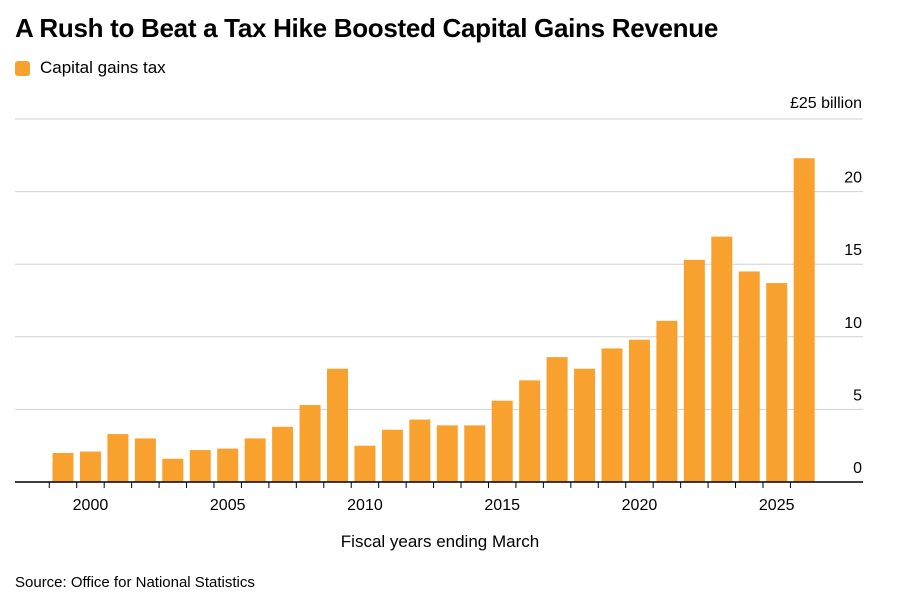 This screenshot has height=612, width=911. I want to click on legend: Capital gains tax, so click(90, 68).